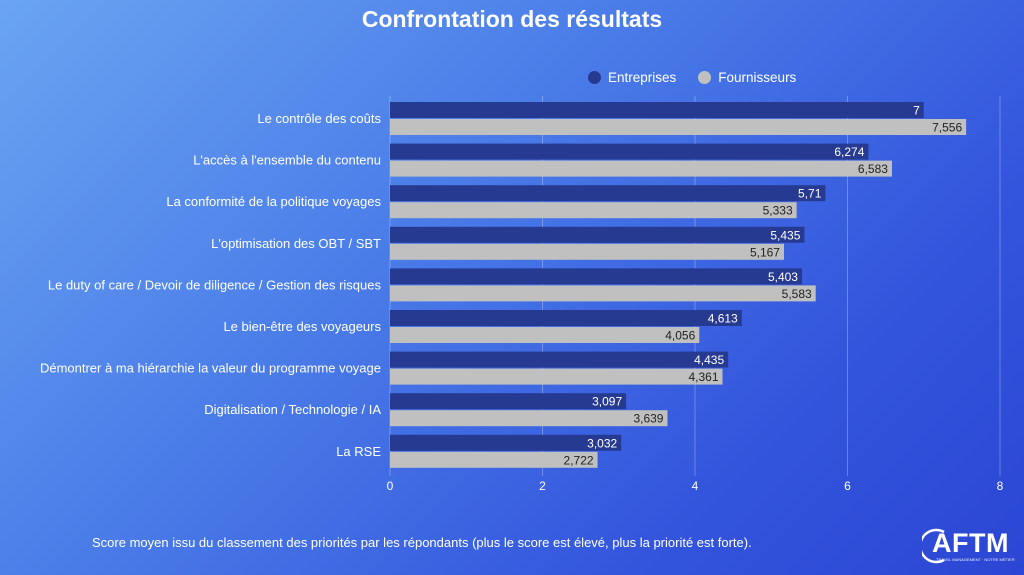 Image resolution: width=1024 pixels, height=575 pixels. What do you see at coordinates (757, 77) in the screenshot?
I see `legend-label-fournisseurs: Fournisseurs` at bounding box center [757, 77].